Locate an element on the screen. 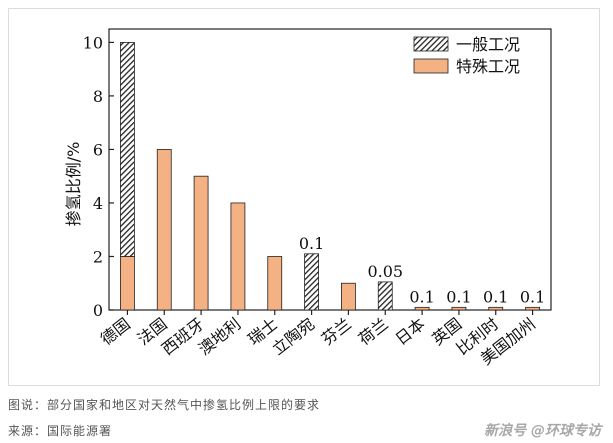 The height and width of the screenshot is (443, 613). legend-label-general: 一般工况 is located at coordinates (488, 44).